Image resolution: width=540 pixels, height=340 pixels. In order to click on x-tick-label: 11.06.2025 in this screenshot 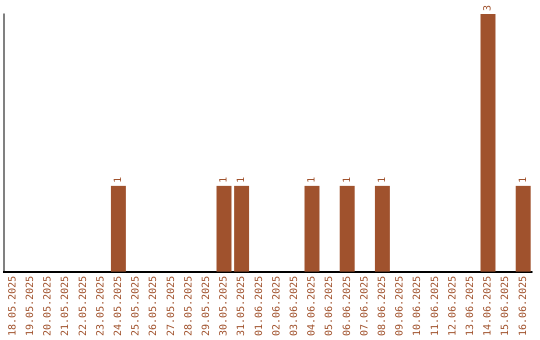, I will do `click(435, 306)`.